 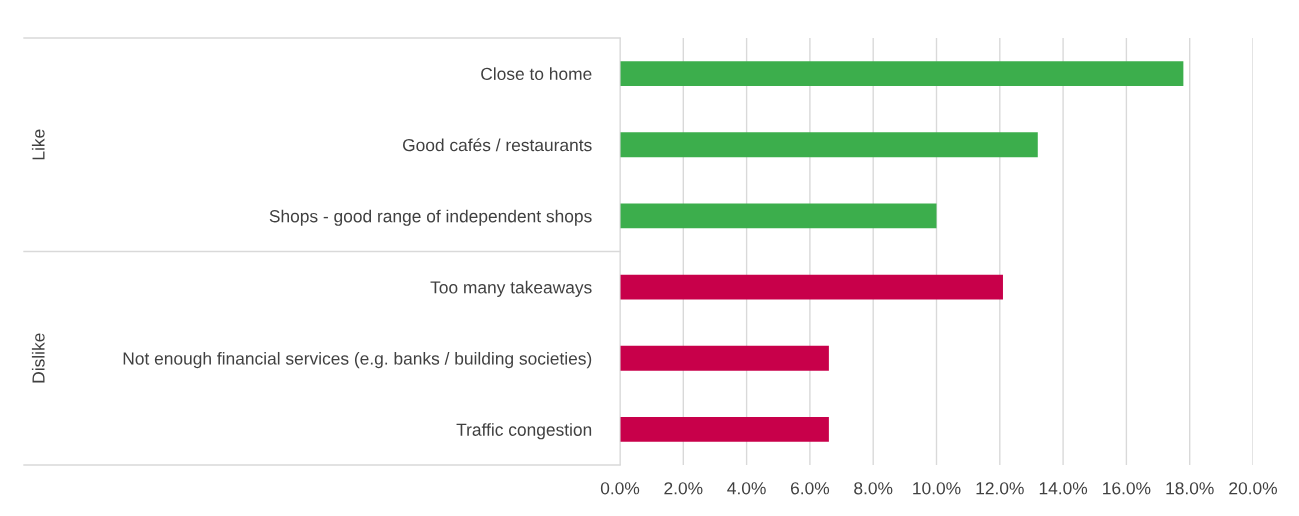 What do you see at coordinates (511, 288) in the screenshot?
I see `y-tick-label: Too many takeaways` at bounding box center [511, 288].